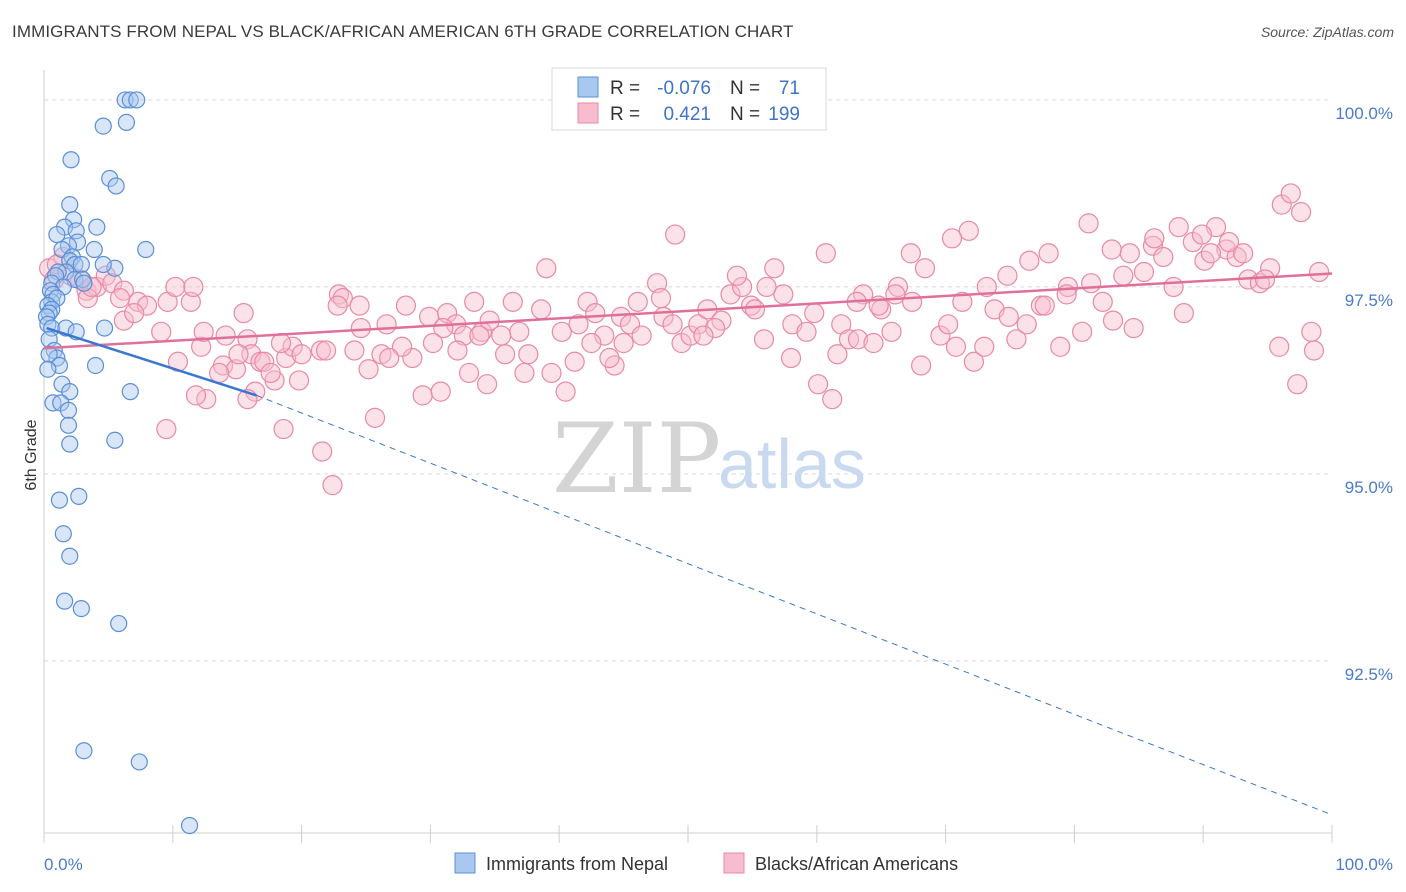  What do you see at coordinates (625, 88) in the screenshot?
I see `legend-r-label: R =` at bounding box center [625, 88].